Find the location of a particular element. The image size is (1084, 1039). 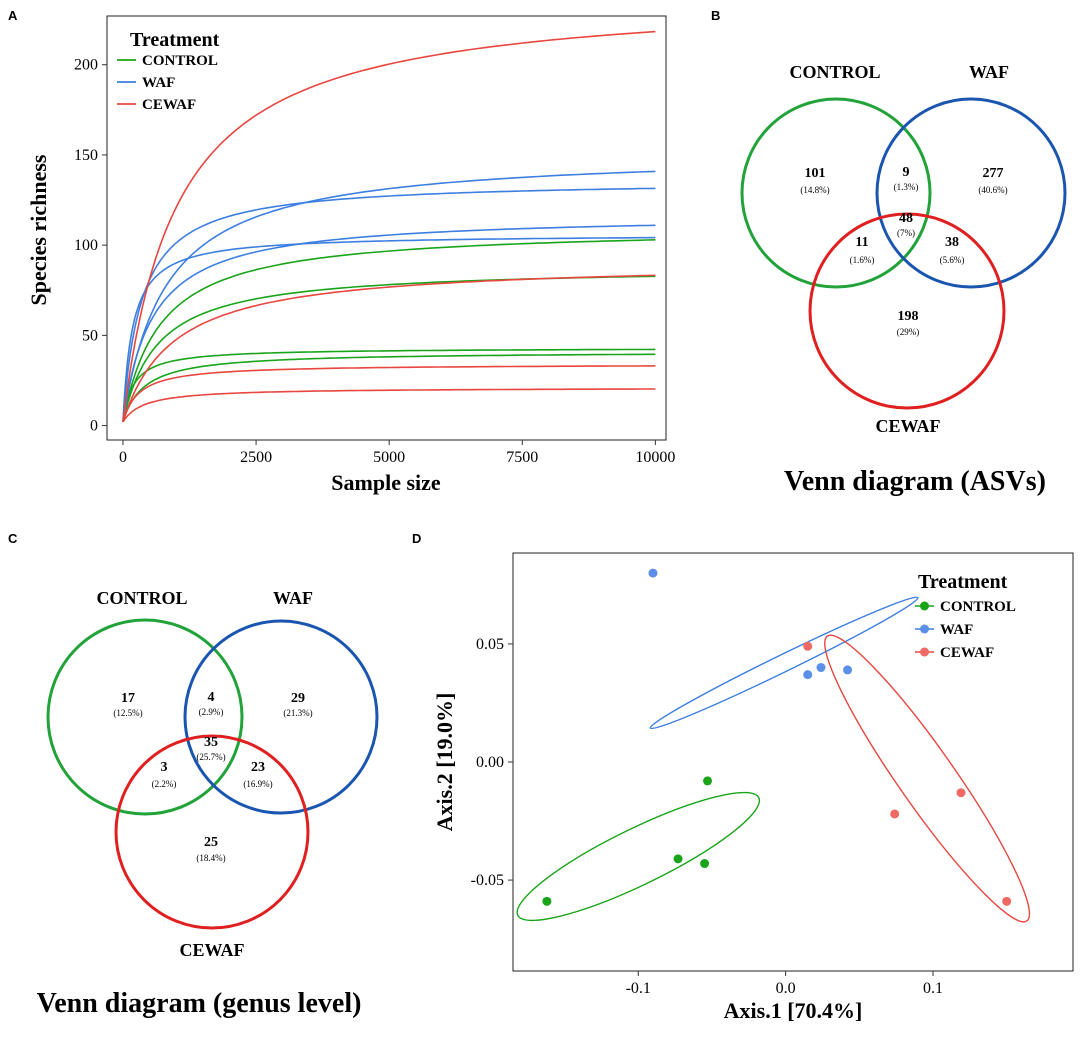

venn-c-pct-control-only: (12.5%) is located at coordinates (127, 713).